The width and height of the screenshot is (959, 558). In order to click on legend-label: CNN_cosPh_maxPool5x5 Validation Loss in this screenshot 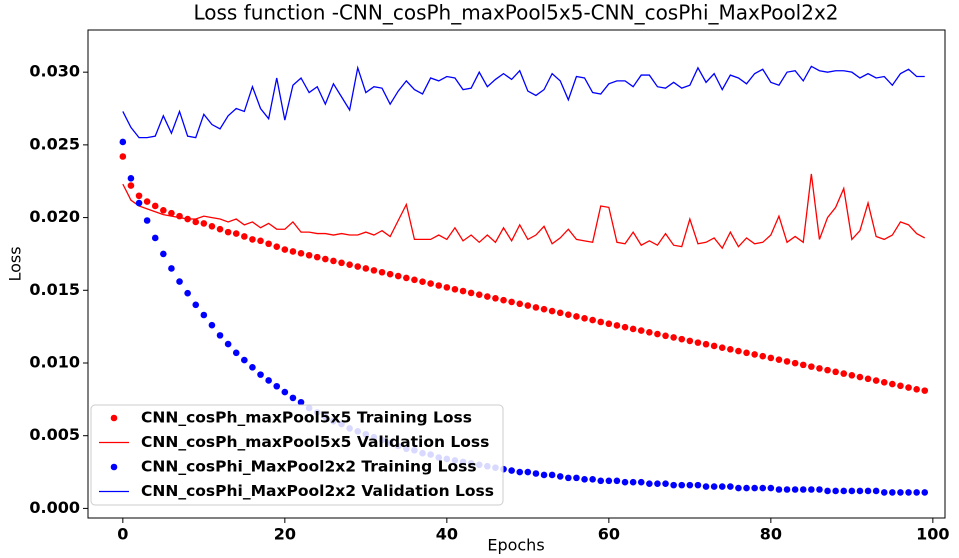, I will do `click(315, 442)`.